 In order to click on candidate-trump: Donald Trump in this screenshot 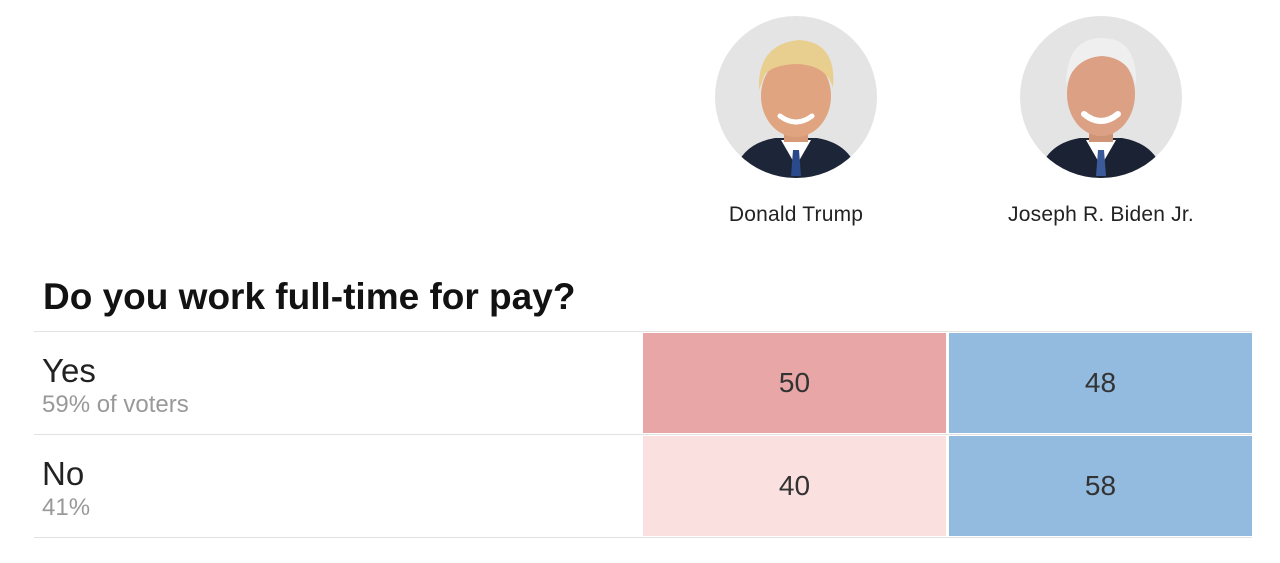, I will do `click(796, 121)`.